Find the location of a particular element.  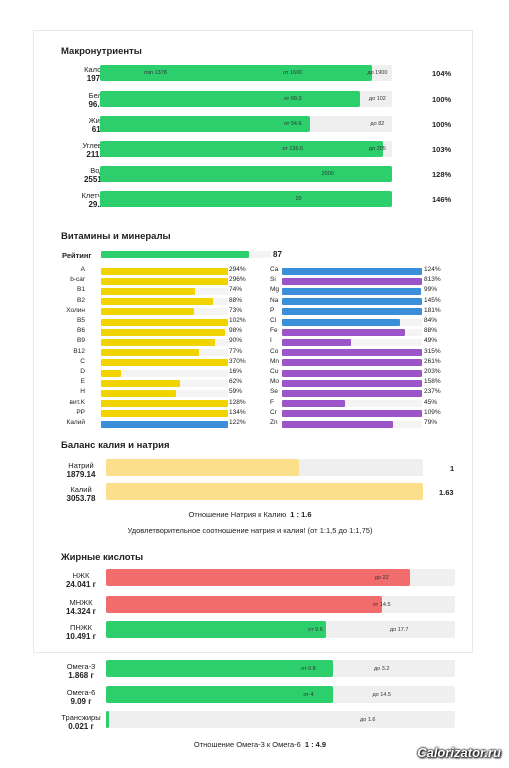

vitamin-percent: 370% is located at coordinates (237, 361).